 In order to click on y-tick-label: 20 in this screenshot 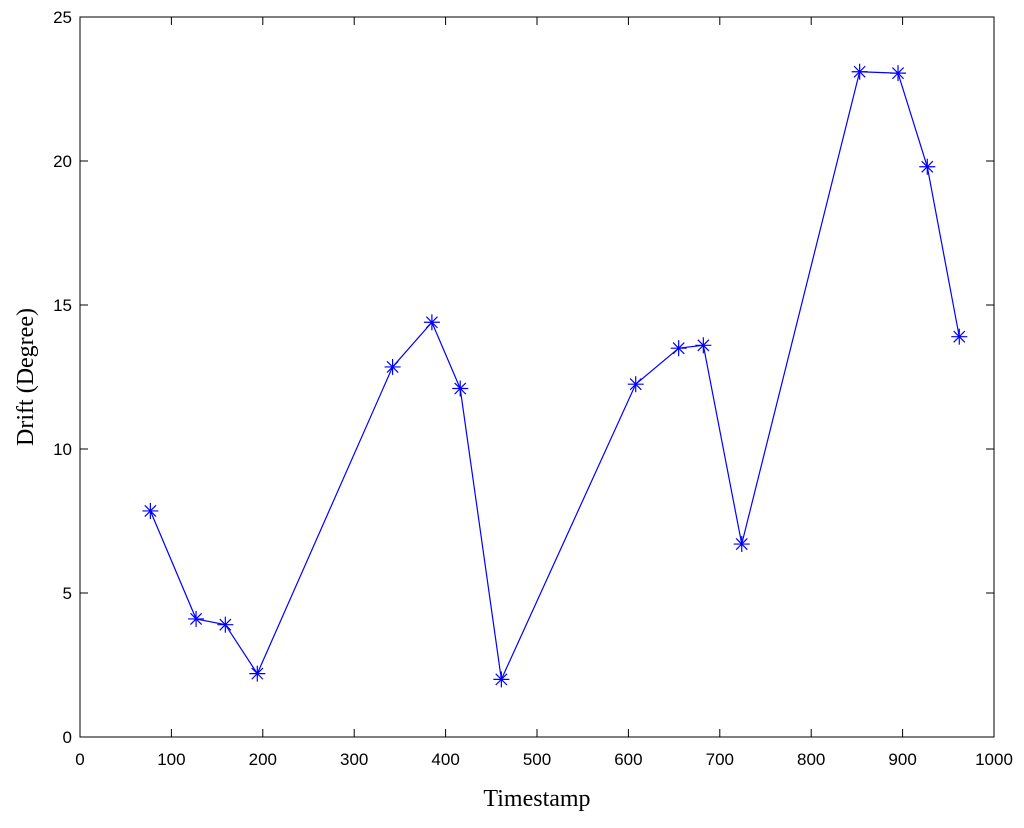, I will do `click(62, 161)`.